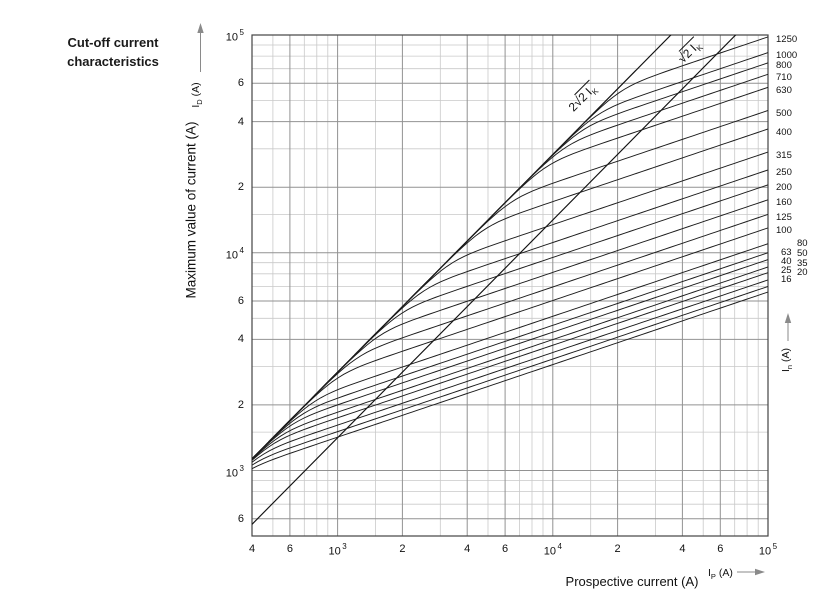 The width and height of the screenshot is (826, 600). Describe the element at coordinates (113, 61) in the screenshot. I see `chart-title-line2: characteristics` at that location.